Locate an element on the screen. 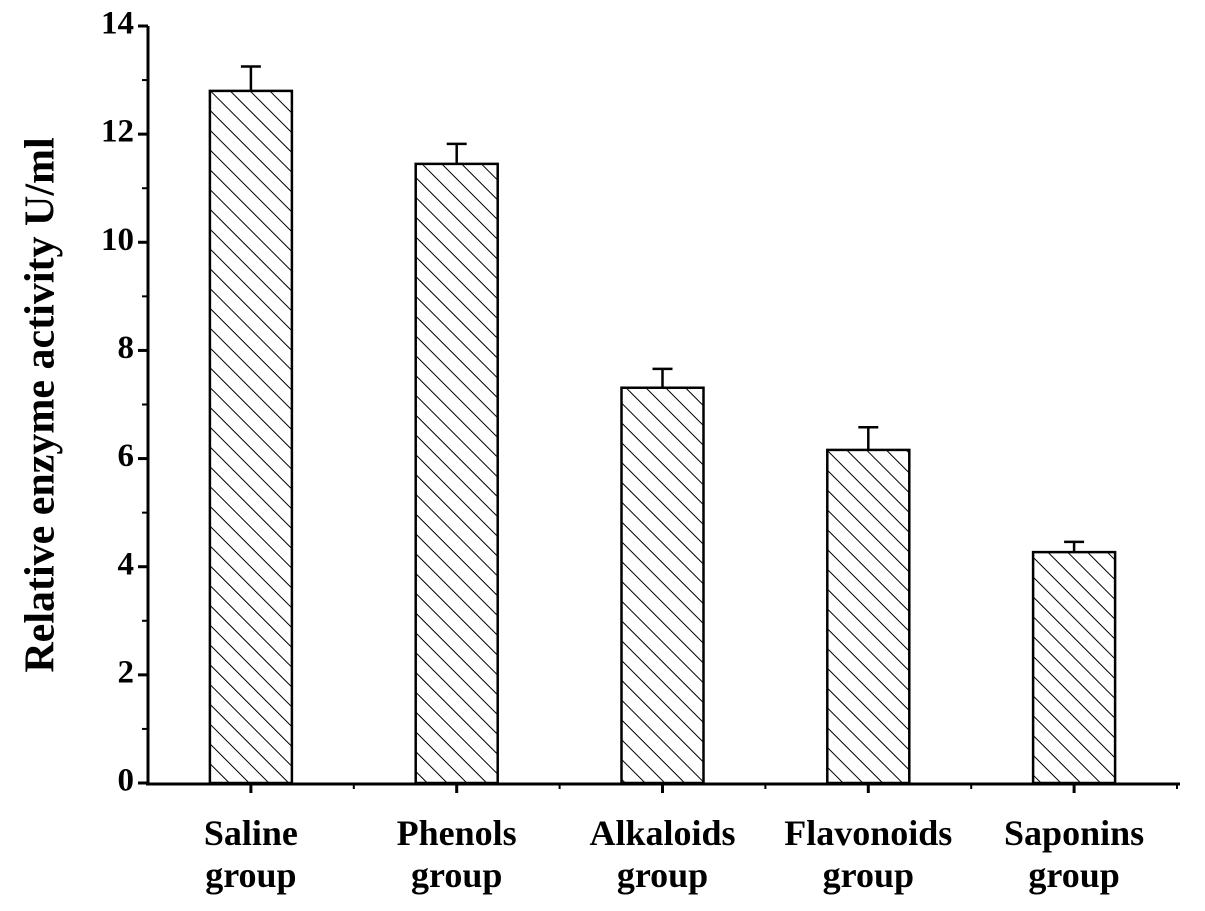 The height and width of the screenshot is (911, 1205). x-tick-label: Saponins group is located at coordinates (1074, 854).